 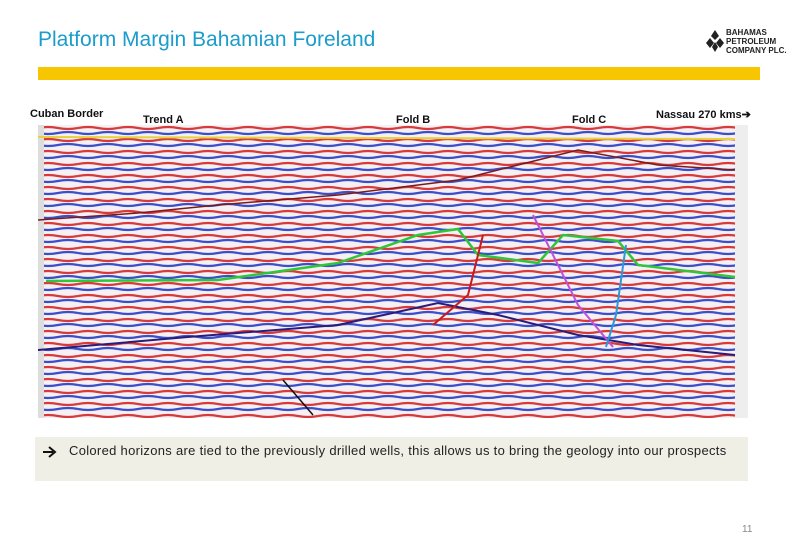 What do you see at coordinates (413, 120) in the screenshot?
I see `section-label: Fold B` at bounding box center [413, 120].